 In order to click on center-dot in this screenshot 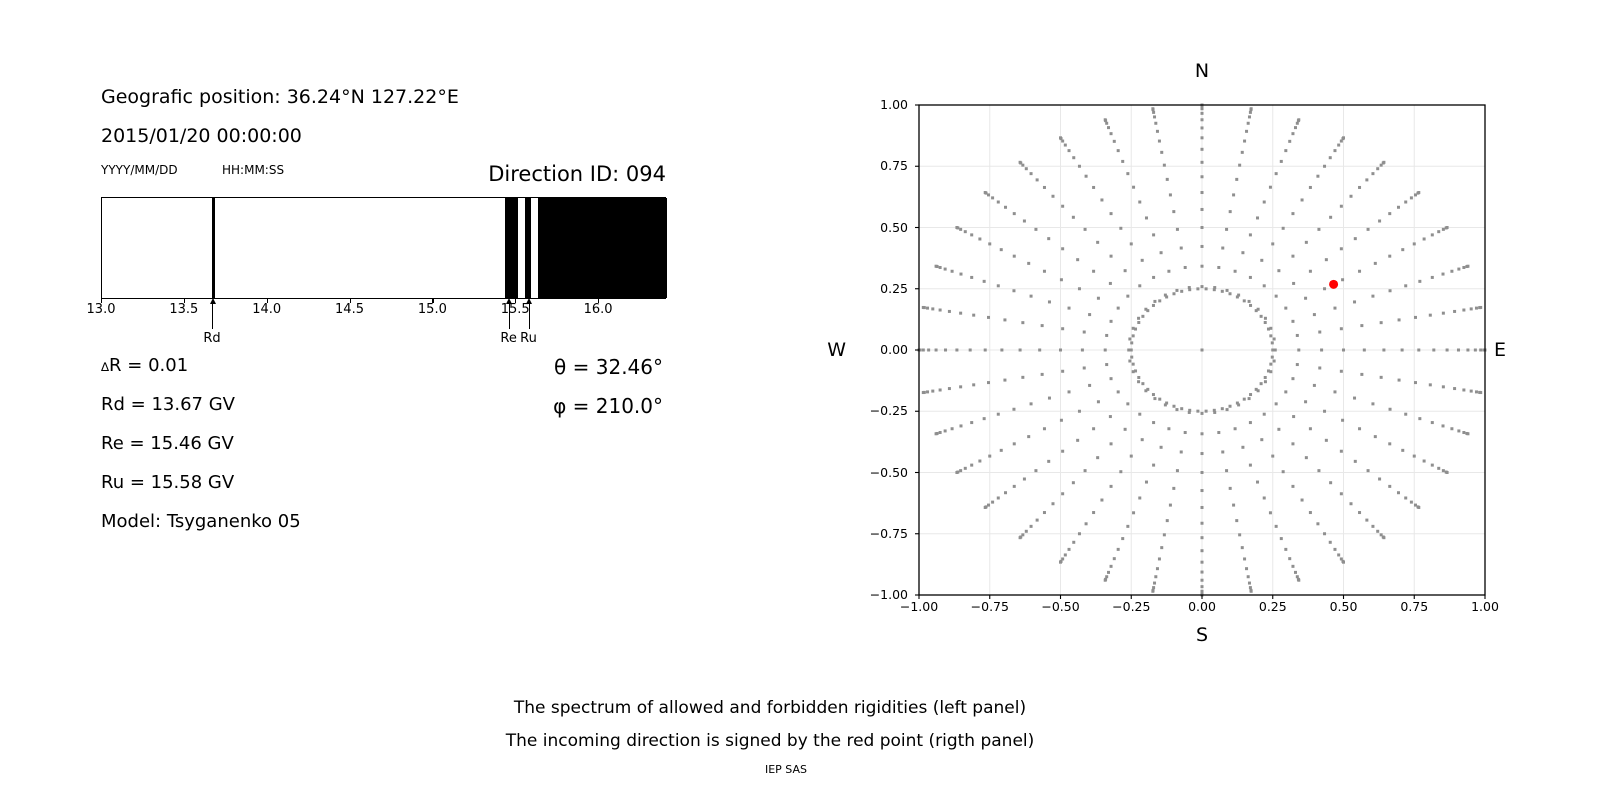, I will do `click(1202, 350)`.